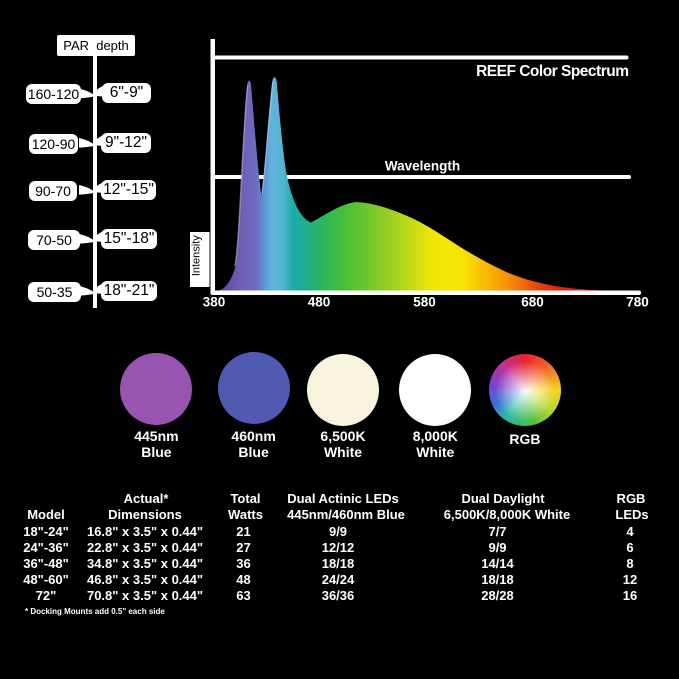  I want to click on svg-text: REEF Color Spectrum, so click(552, 71).